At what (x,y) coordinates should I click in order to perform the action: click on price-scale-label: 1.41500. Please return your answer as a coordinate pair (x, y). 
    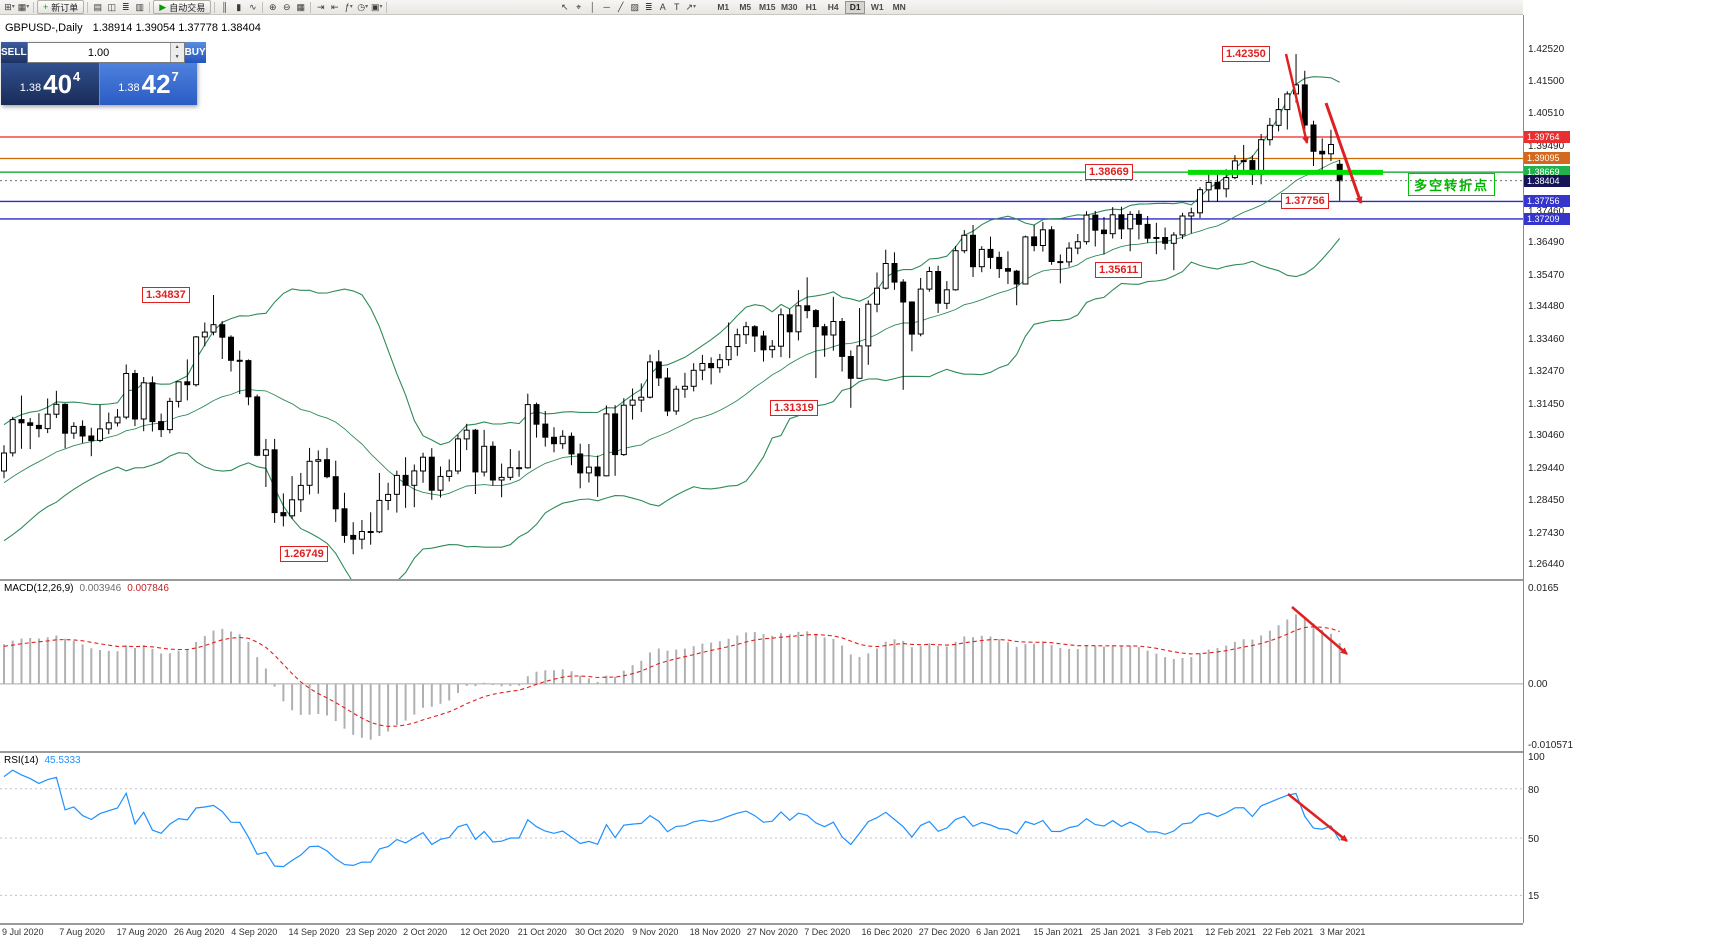
    Looking at the image, I should click on (1546, 82).